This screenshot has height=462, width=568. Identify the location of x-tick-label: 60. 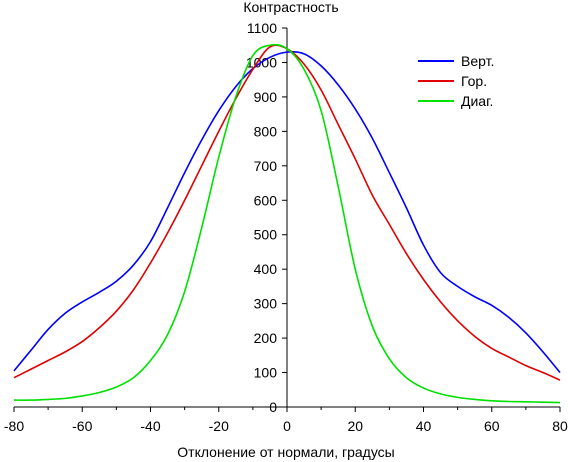
(492, 426).